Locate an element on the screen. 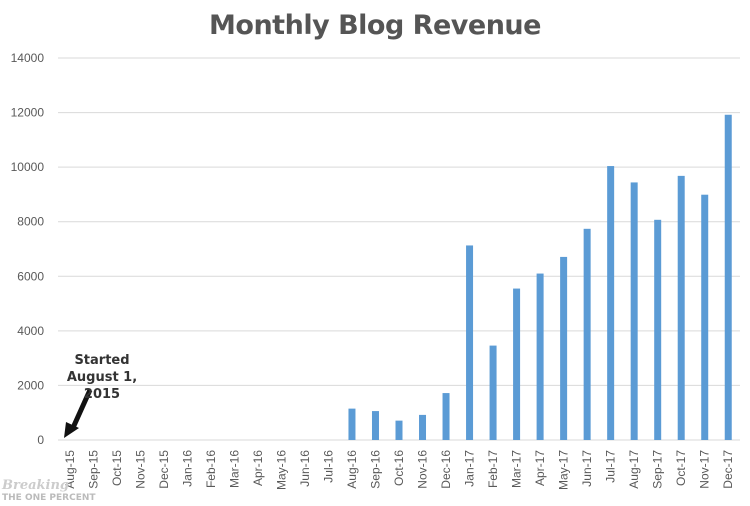  x-tick-label: Apr-16 is located at coordinates (258, 468).